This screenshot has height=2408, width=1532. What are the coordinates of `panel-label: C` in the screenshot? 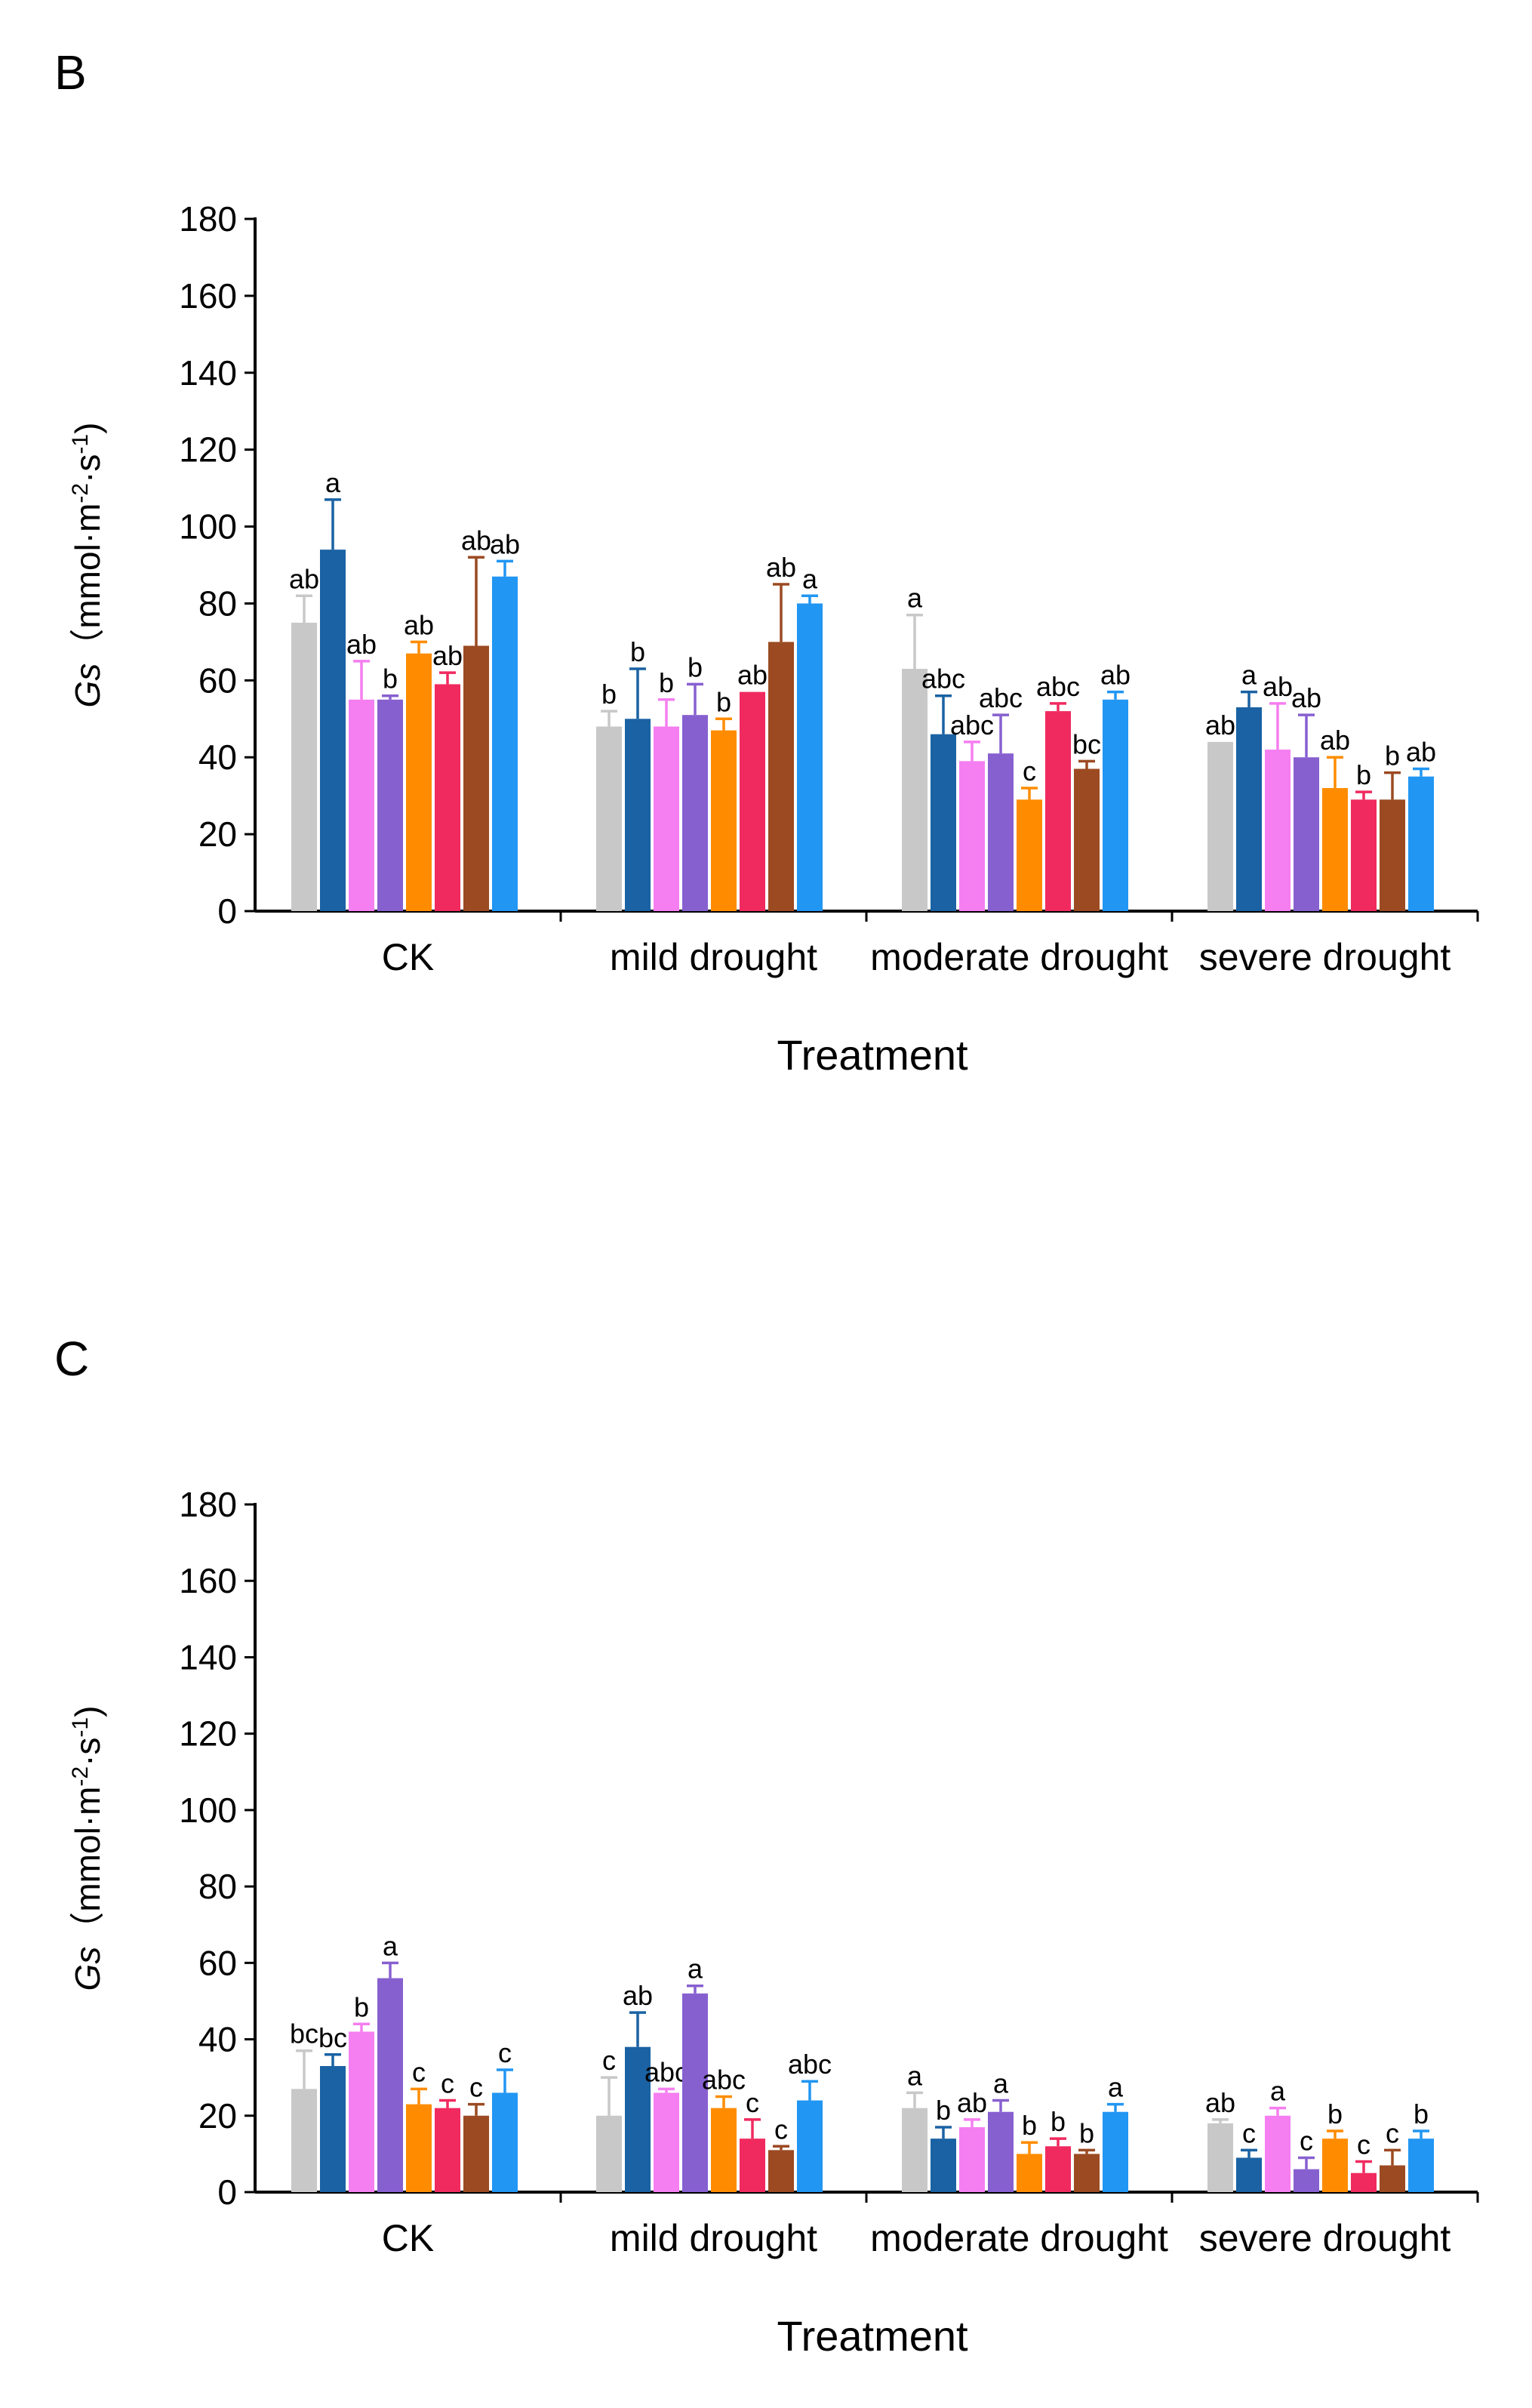 It's located at (71, 1359).